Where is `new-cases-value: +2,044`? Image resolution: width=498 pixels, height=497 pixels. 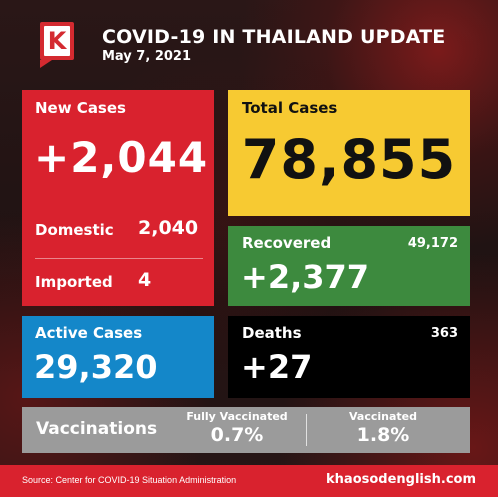
new-cases-value: +2,044 is located at coordinates (121, 157).